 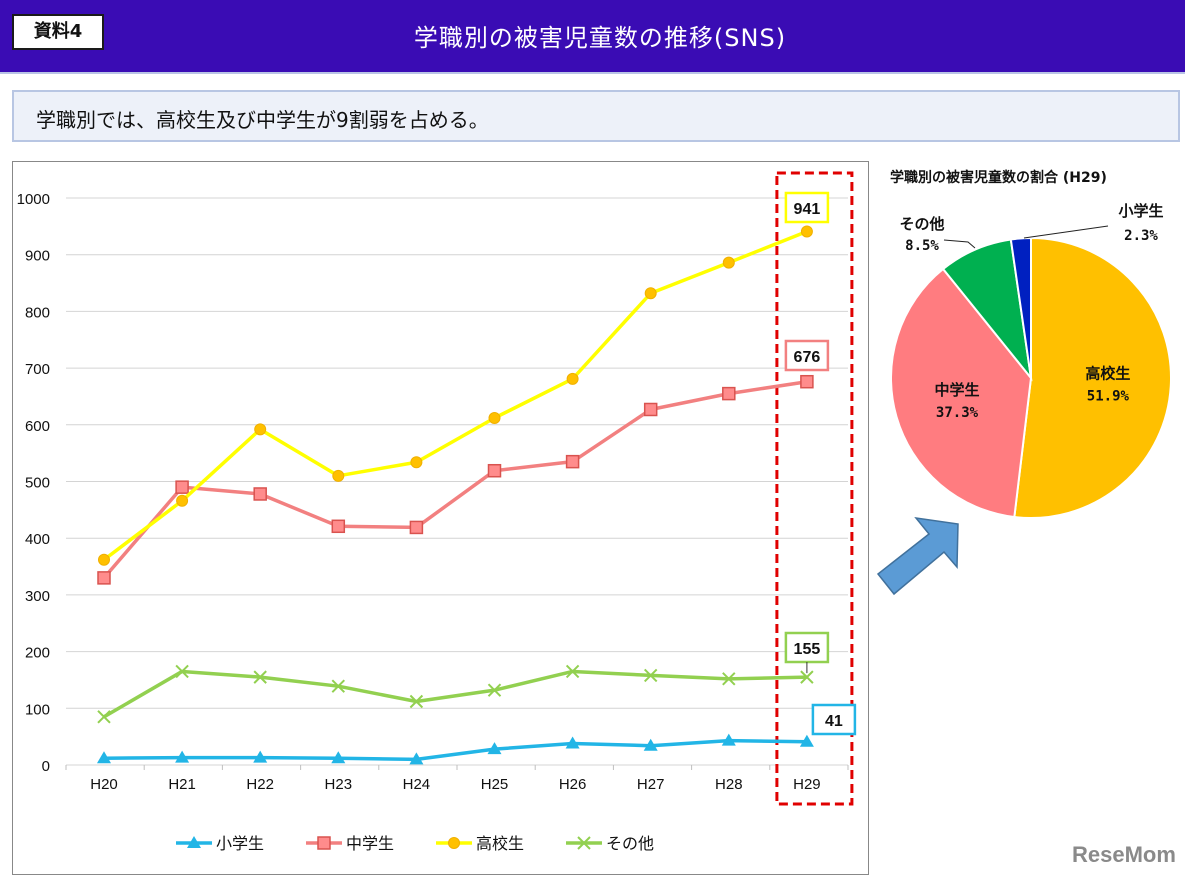 What do you see at coordinates (37, 709) in the screenshot?
I see `y-tick-label: 100` at bounding box center [37, 709].